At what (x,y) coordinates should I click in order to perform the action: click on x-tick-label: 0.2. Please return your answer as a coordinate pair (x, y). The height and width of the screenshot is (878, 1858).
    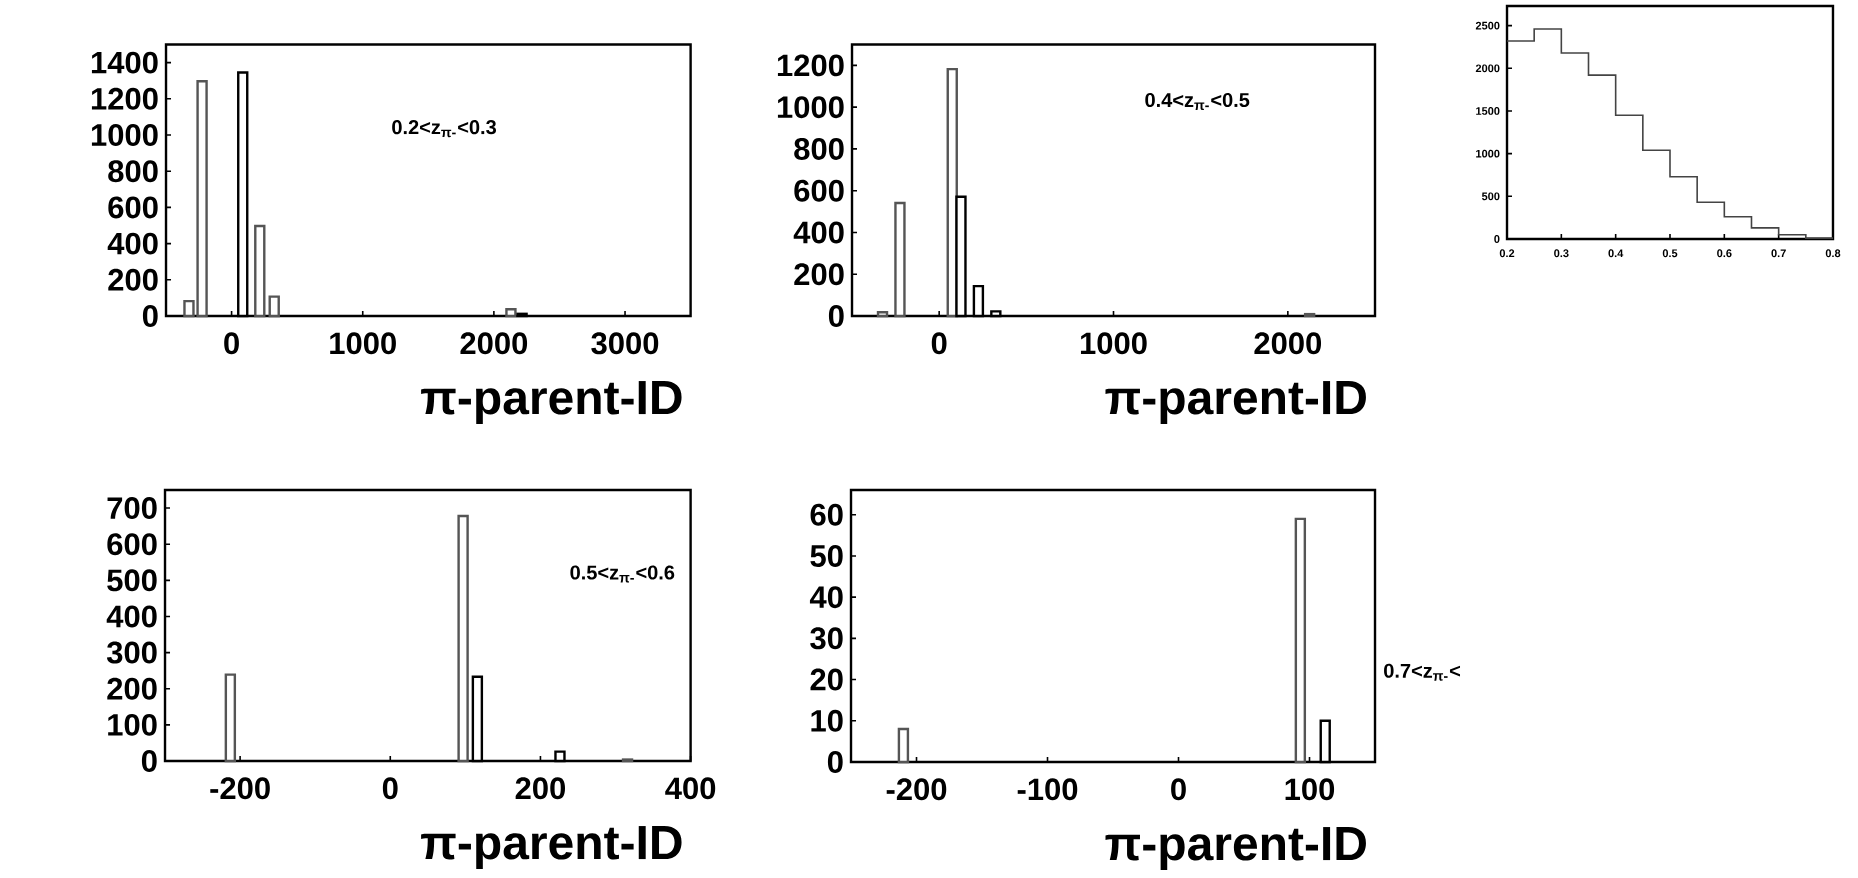
    Looking at the image, I should click on (1507, 253).